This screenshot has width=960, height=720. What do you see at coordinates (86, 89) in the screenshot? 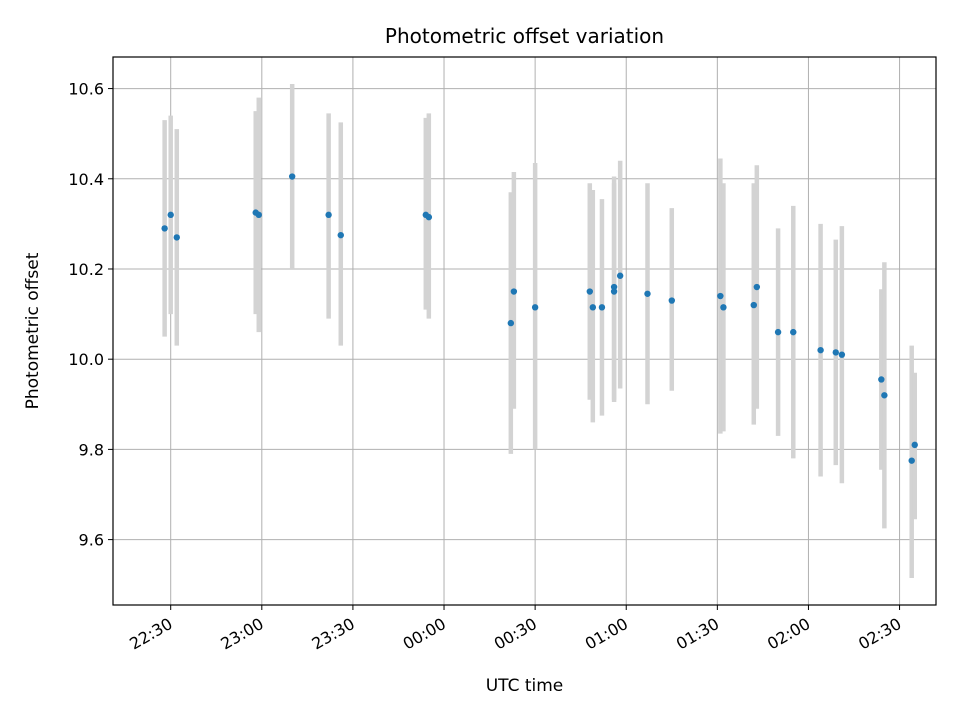
I see `y-tick-label: 10.6` at bounding box center [86, 89].